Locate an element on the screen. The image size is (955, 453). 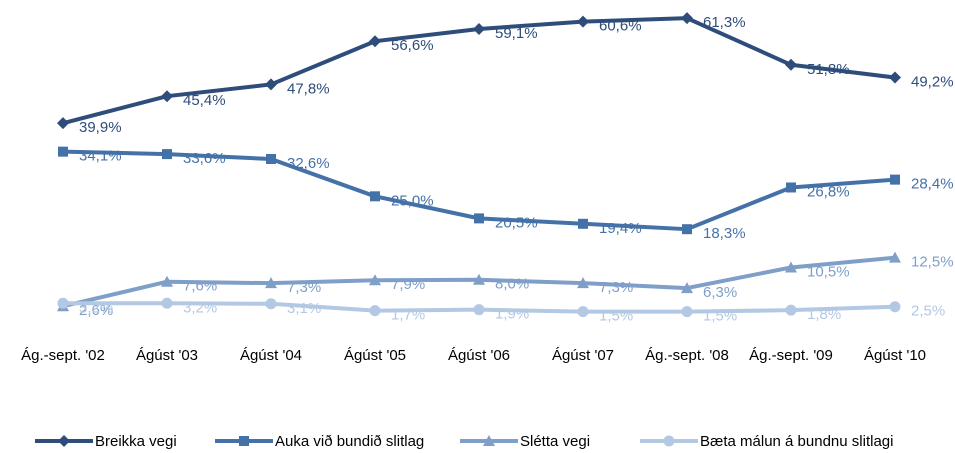
data-label: 3,1% is located at coordinates (304, 308).